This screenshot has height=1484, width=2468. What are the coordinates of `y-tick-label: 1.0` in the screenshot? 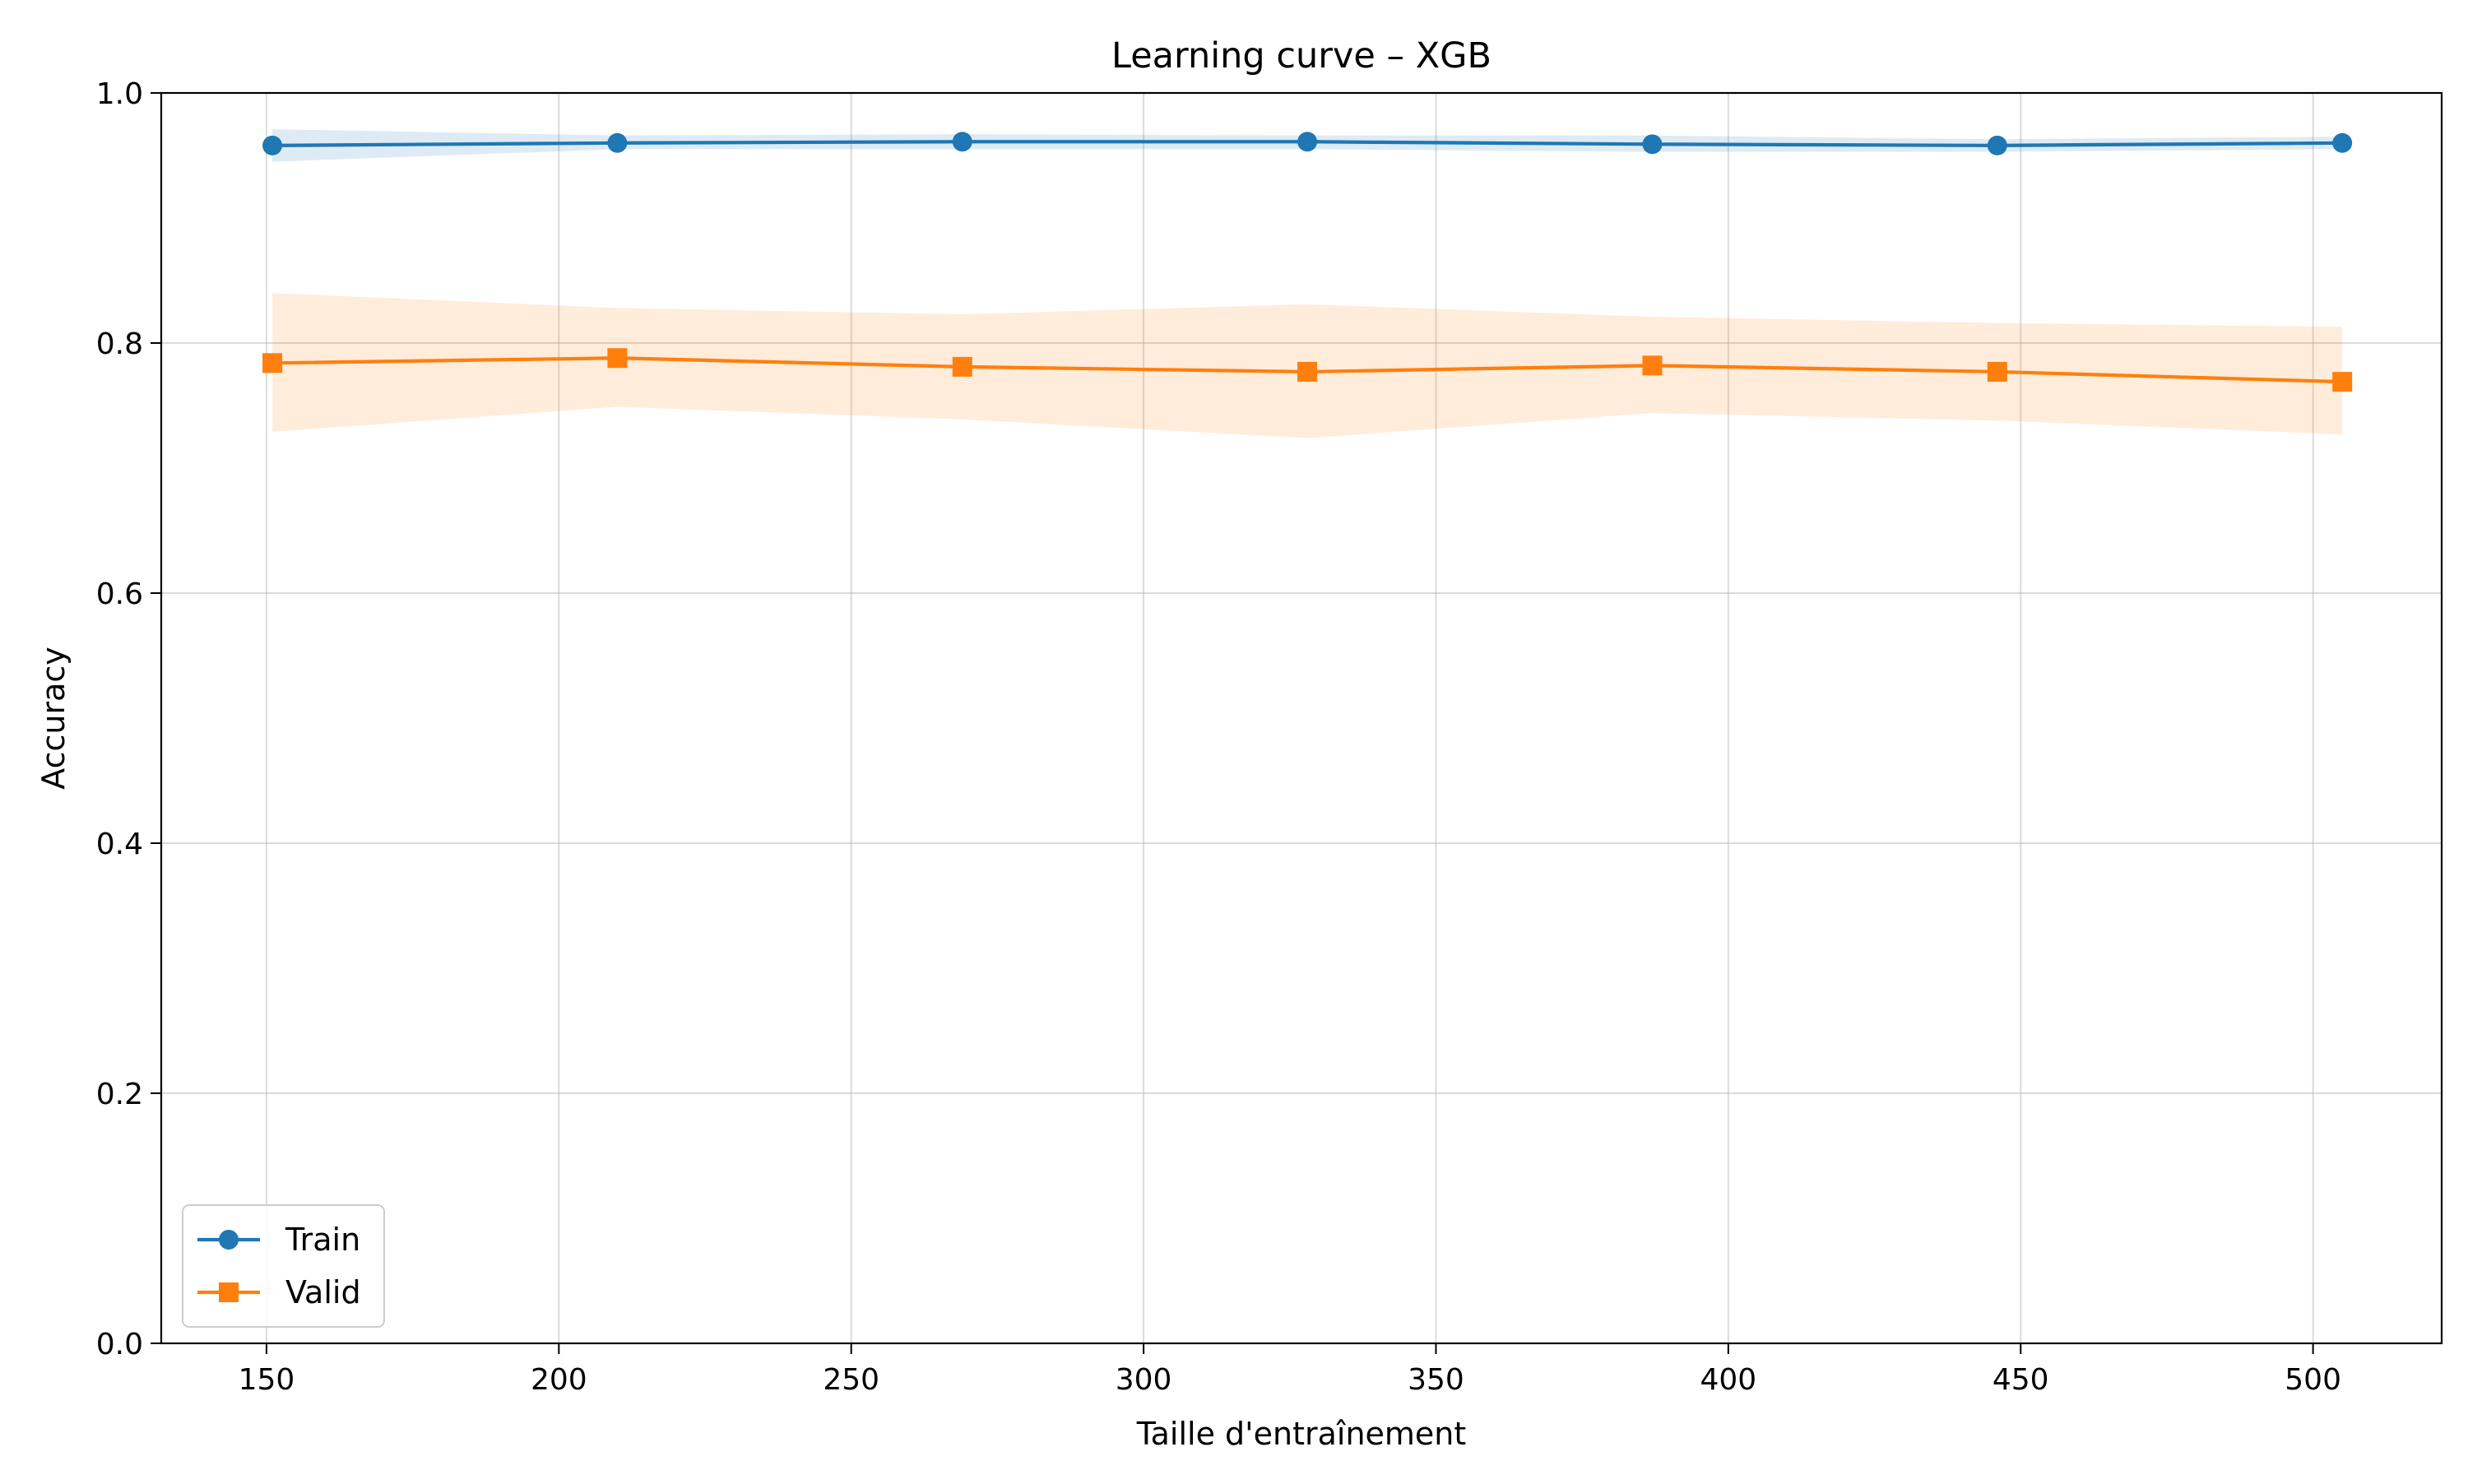 It's located at (119, 94).